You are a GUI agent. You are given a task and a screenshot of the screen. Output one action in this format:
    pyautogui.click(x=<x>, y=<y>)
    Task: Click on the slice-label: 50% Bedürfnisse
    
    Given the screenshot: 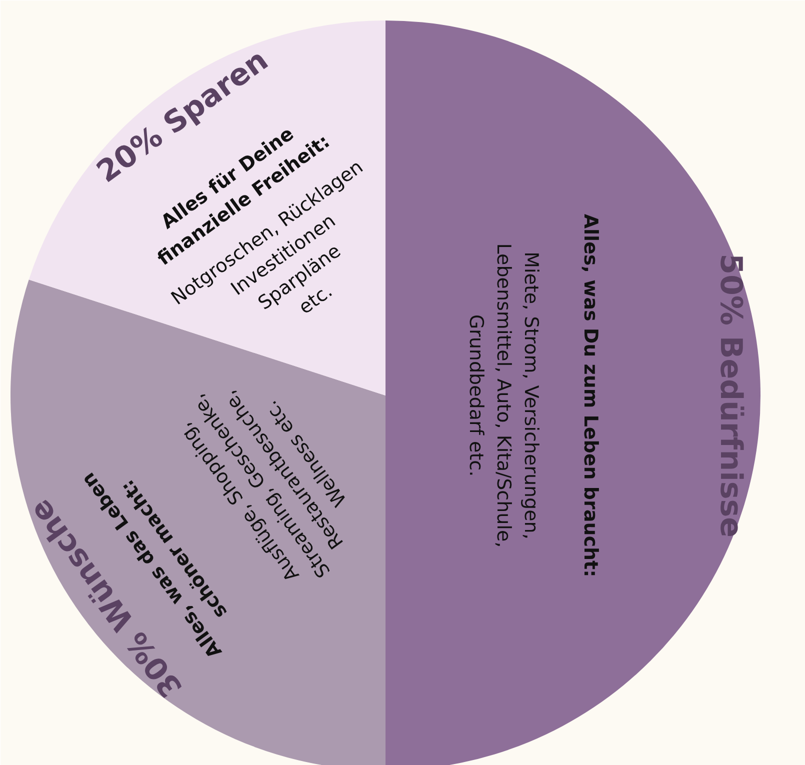 What is the action you would take?
    pyautogui.click(x=730, y=396)
    